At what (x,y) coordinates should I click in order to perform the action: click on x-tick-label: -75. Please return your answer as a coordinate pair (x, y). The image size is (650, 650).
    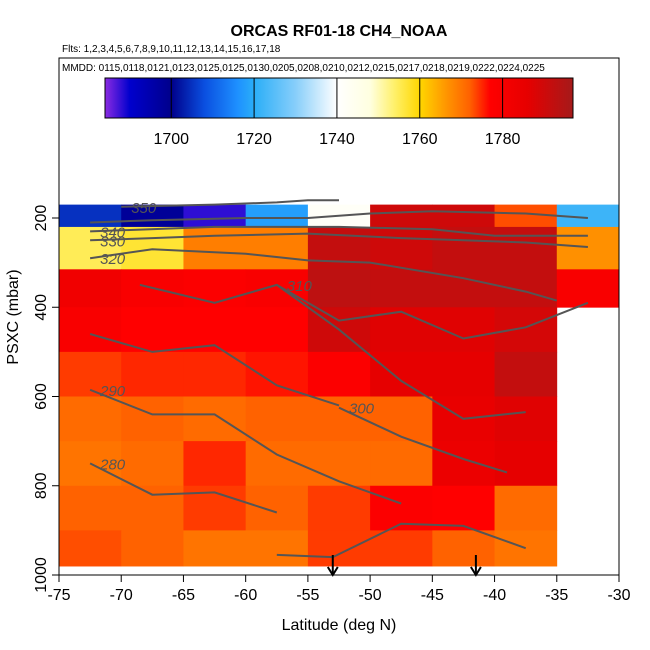
    Looking at the image, I should click on (58, 595).